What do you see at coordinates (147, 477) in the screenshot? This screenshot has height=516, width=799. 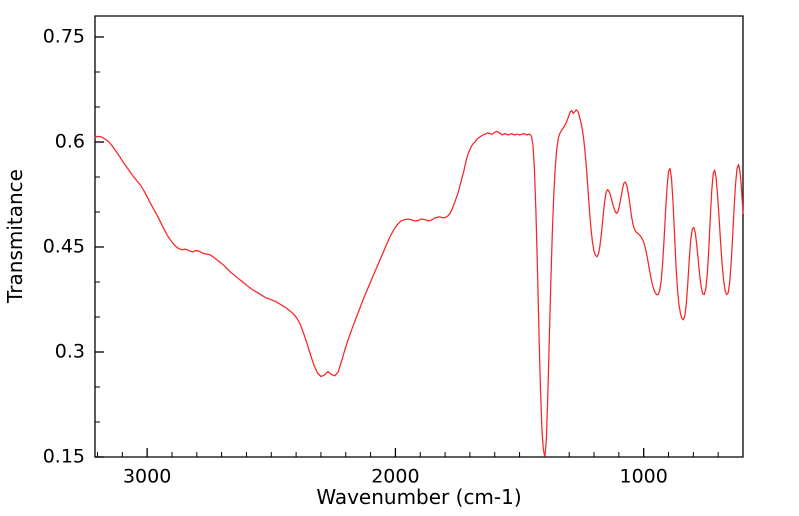 I see `x-tick-label: 3000` at bounding box center [147, 477].